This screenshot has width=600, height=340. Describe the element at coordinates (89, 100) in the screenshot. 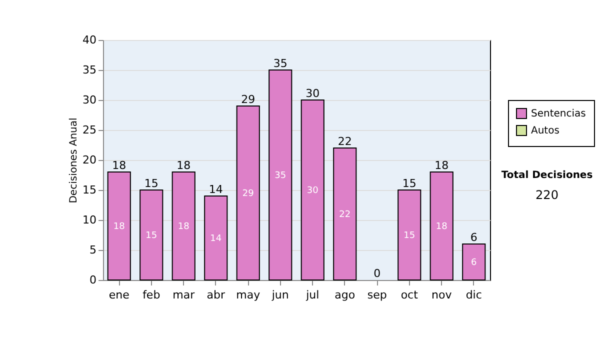

I see `y-tick-label: 30` at that location.